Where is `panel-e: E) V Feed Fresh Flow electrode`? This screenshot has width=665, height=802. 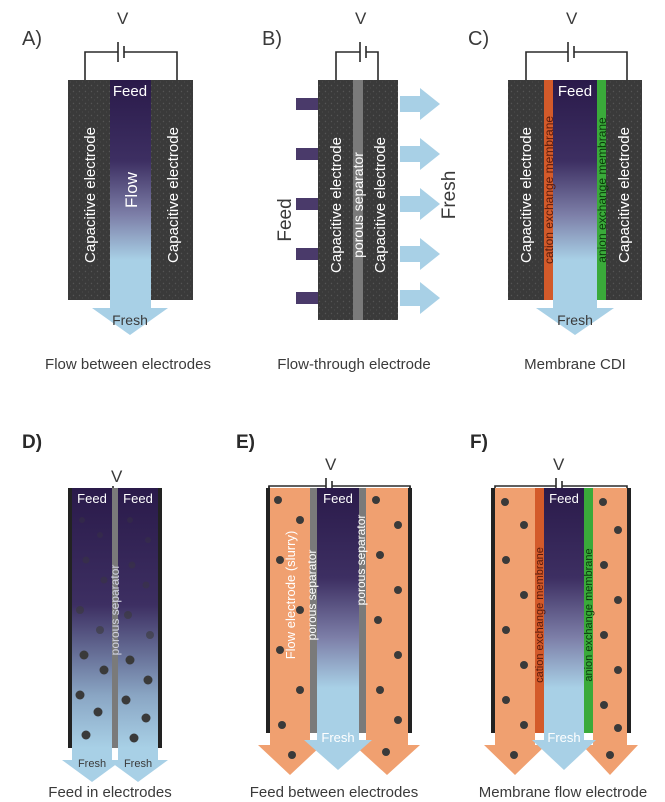
panel-e: E) V Feed Fresh Flow electrode is located at coordinates (328, 616).